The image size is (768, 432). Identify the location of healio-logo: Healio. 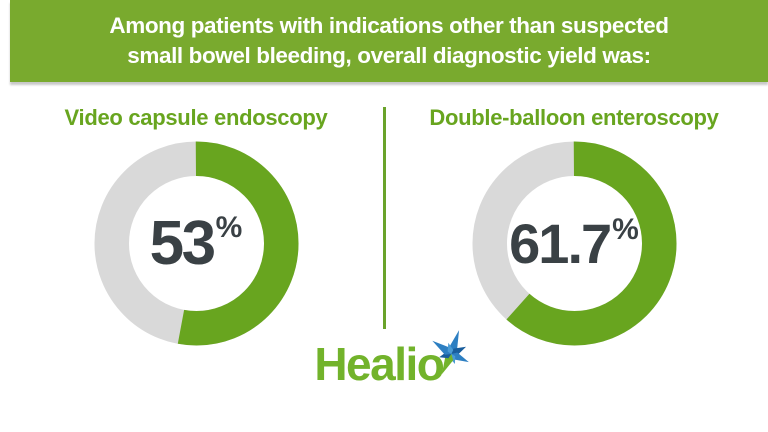
(391, 360).